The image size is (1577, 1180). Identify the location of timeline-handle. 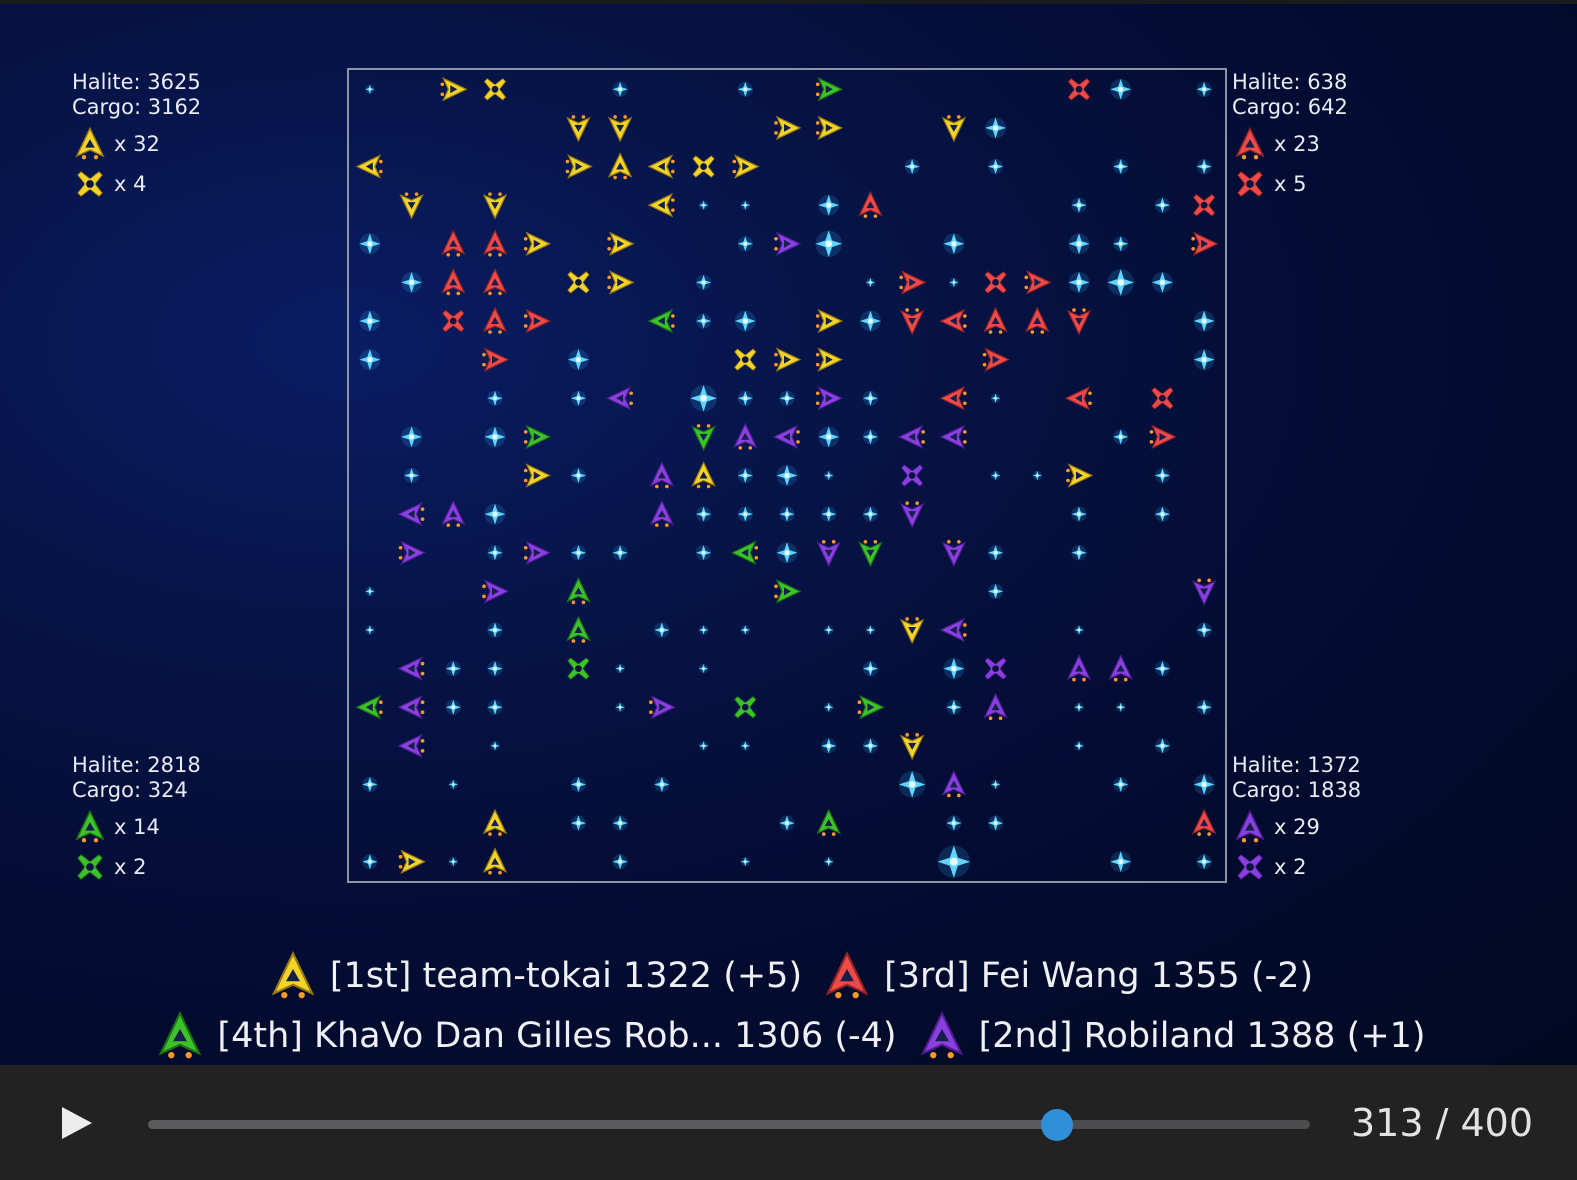
(1057, 1125).